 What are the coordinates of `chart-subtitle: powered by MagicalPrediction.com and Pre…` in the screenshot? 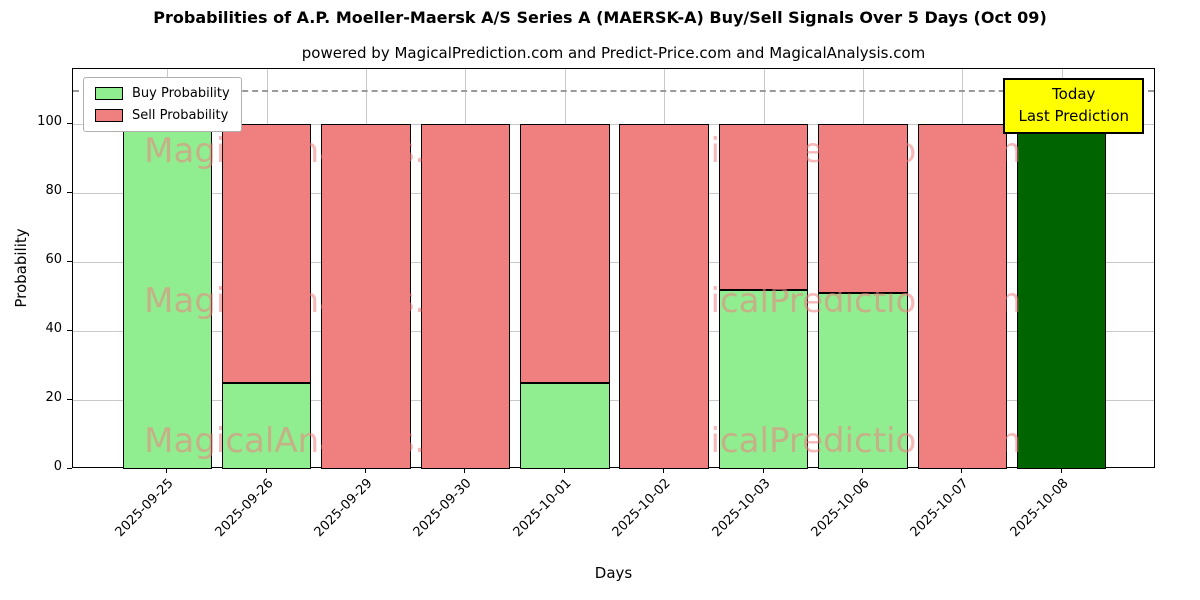 It's located at (613, 53).